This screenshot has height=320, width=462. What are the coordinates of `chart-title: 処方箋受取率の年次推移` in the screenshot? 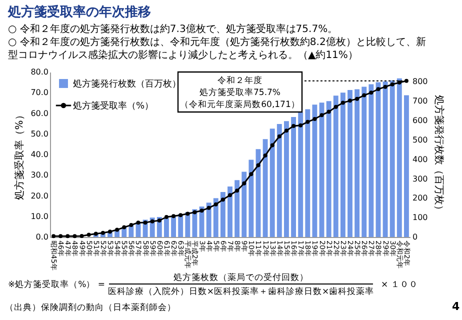 It's located at (79, 12).